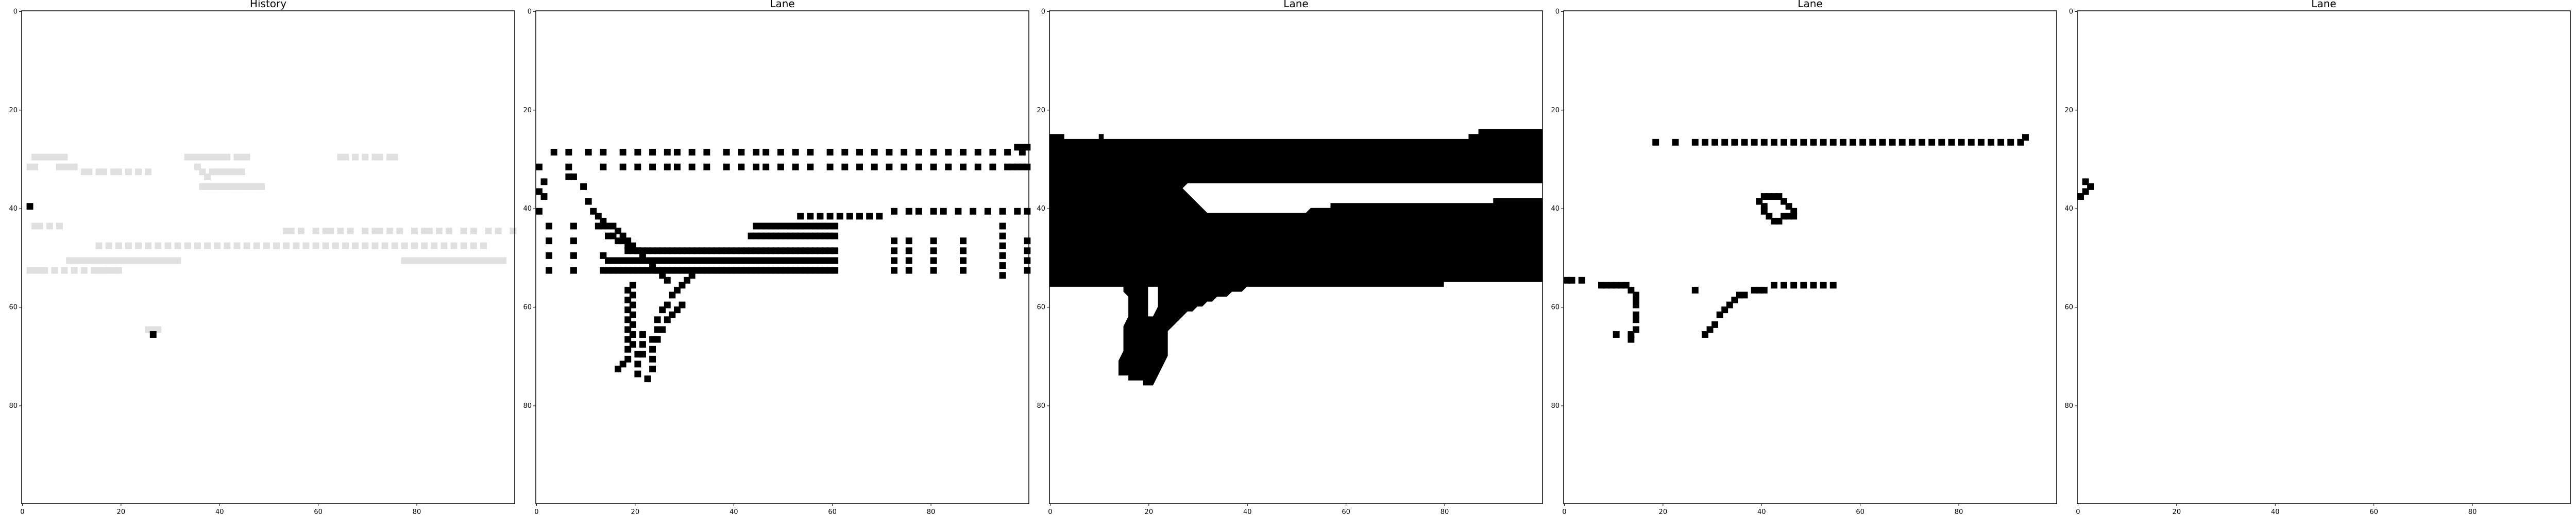 The width and height of the screenshot is (2576, 515). Describe the element at coordinates (1555, 209) in the screenshot. I see `y-tick-label: 40` at that location.